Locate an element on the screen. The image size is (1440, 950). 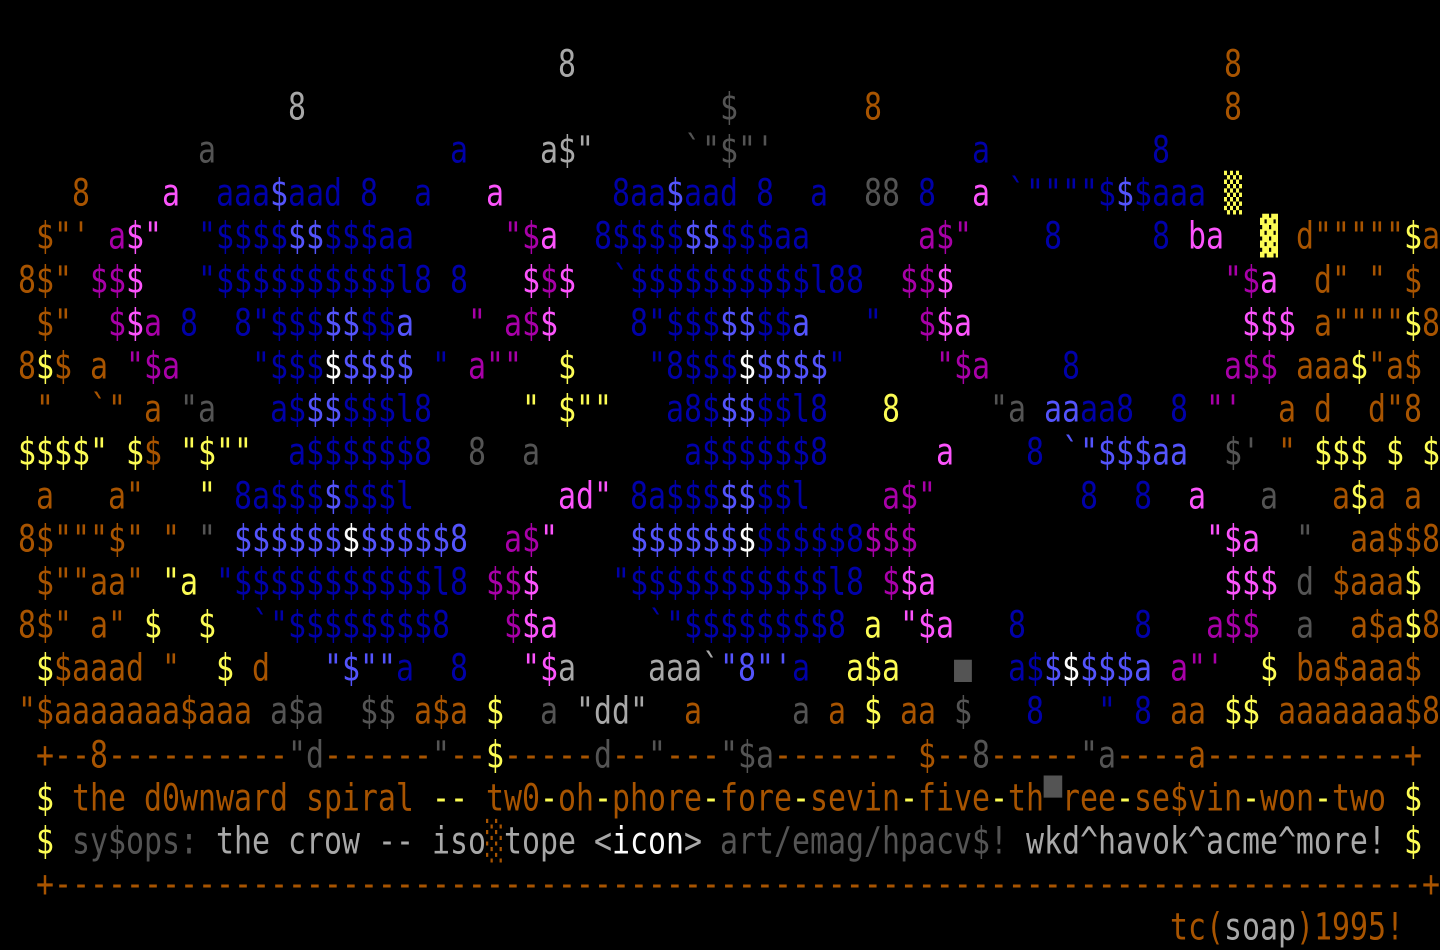
art-text: `$$$$$$$$$$l8 is located at coordinates (729, 280).